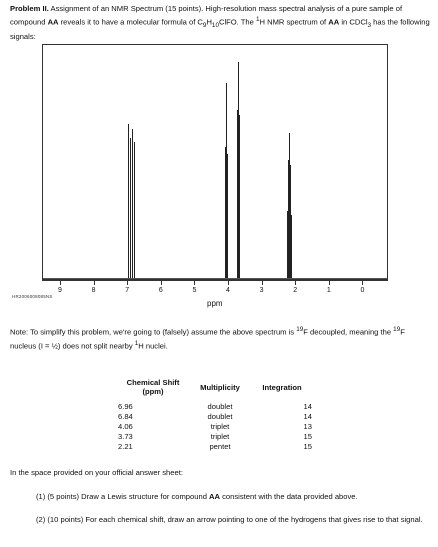 The width and height of the screenshot is (438, 547). What do you see at coordinates (362, 290) in the screenshot?
I see `axis-tick-label: 0` at bounding box center [362, 290].